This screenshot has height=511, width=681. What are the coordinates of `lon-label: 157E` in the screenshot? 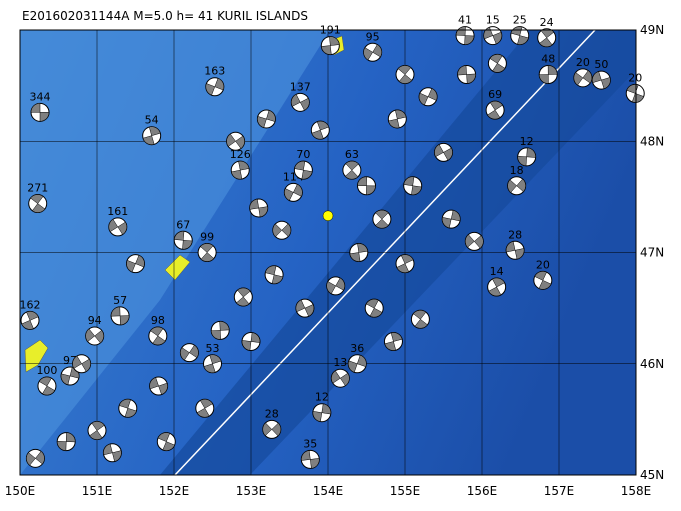 It's located at (559, 491).